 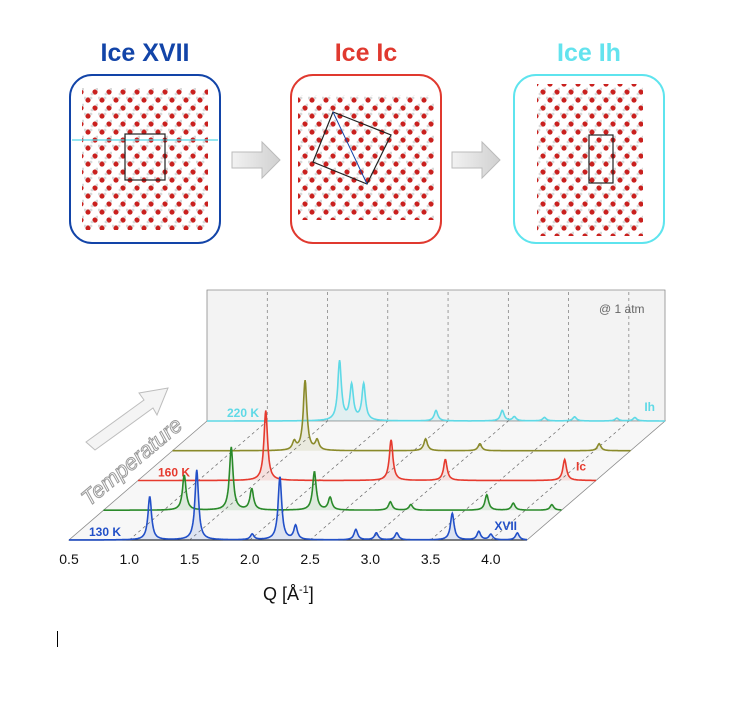 I want to click on x-tick-label: 3.0, so click(x=371, y=559).